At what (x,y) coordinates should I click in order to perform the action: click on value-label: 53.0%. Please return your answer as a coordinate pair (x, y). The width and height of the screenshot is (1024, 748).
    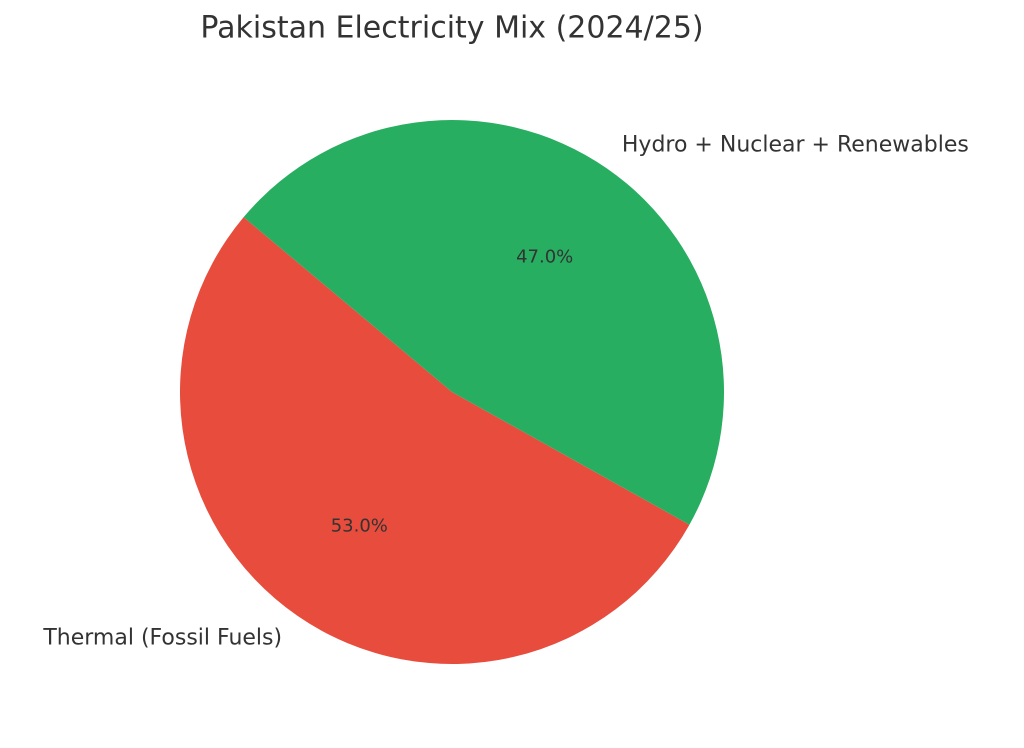
    Looking at the image, I should click on (359, 525).